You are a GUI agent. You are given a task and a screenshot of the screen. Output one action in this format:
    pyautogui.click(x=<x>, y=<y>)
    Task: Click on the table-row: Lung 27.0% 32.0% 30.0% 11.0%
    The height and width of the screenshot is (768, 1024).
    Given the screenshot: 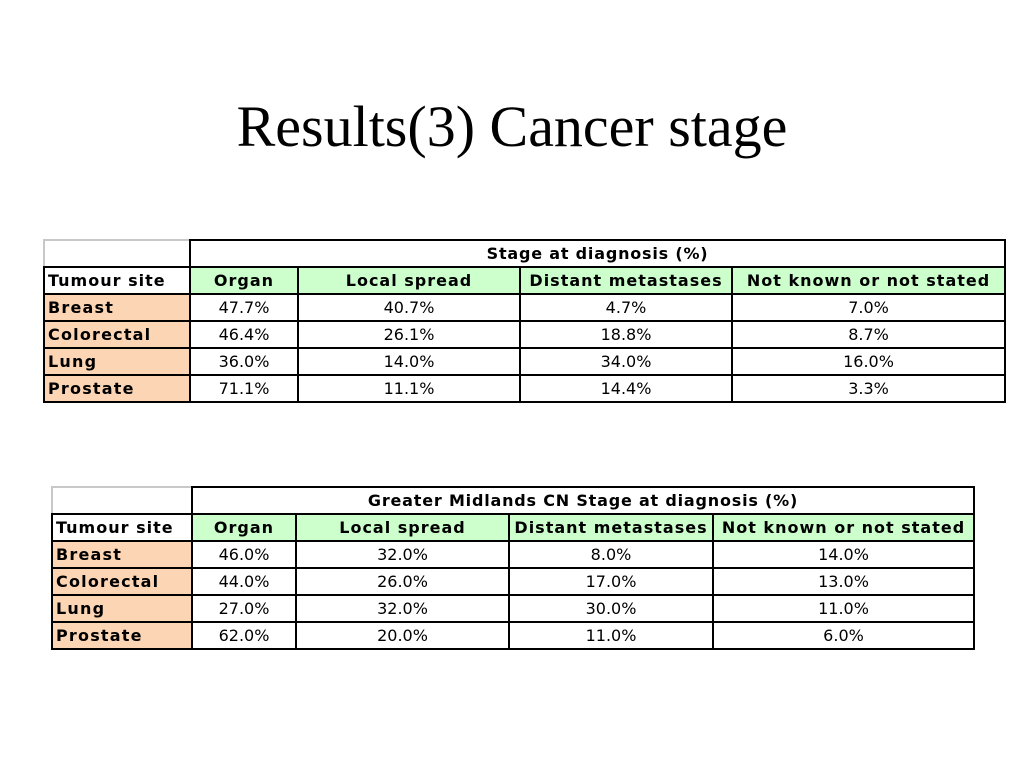 What is the action you would take?
    pyautogui.click(x=513, y=608)
    